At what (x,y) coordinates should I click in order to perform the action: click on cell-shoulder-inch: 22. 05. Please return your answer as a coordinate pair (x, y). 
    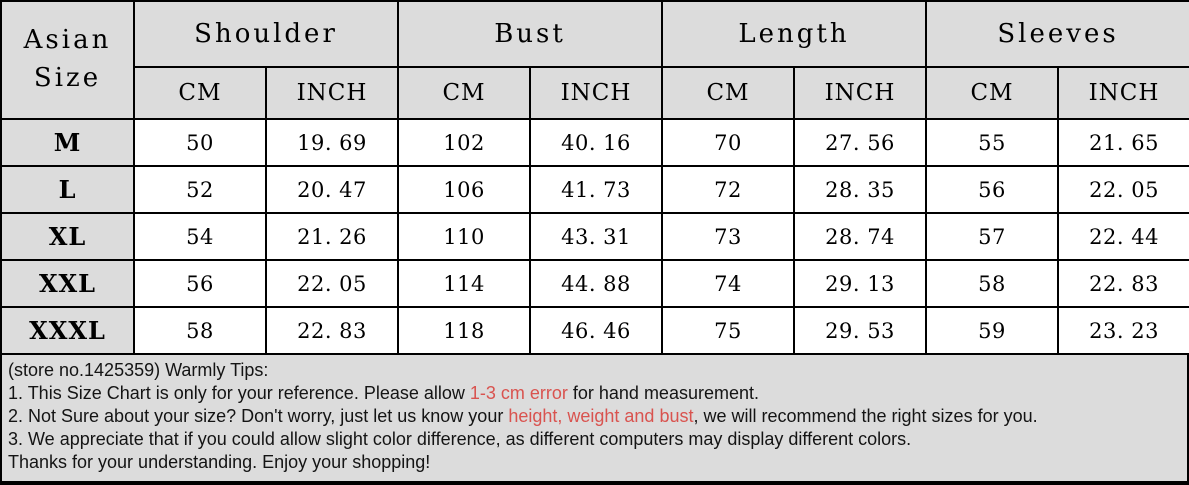
    Looking at the image, I should click on (332, 283).